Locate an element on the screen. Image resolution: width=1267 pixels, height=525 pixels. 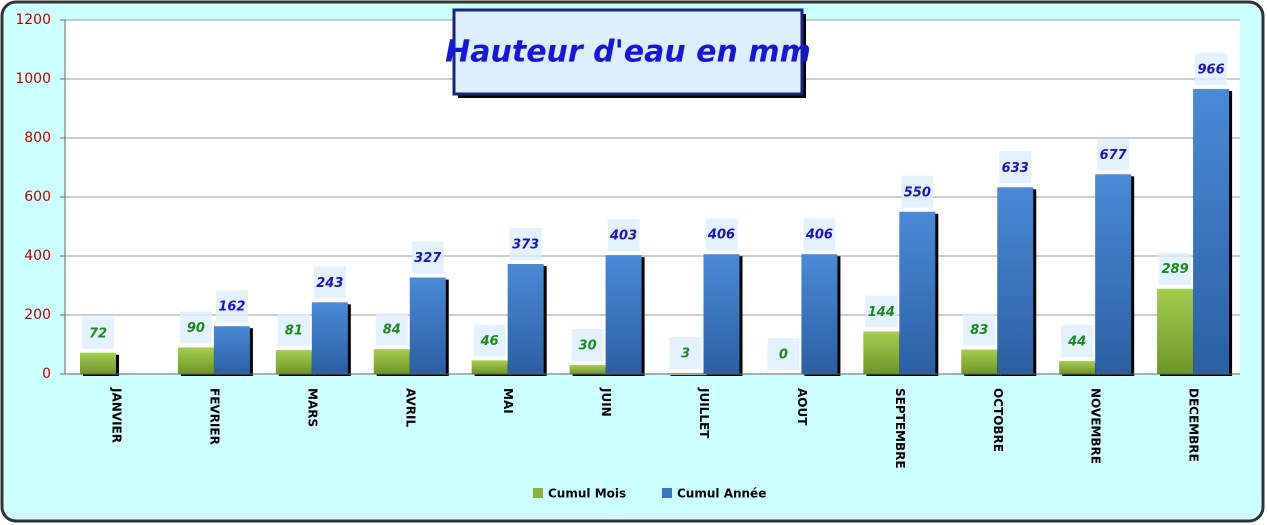
value-label: 289 is located at coordinates (1175, 269).